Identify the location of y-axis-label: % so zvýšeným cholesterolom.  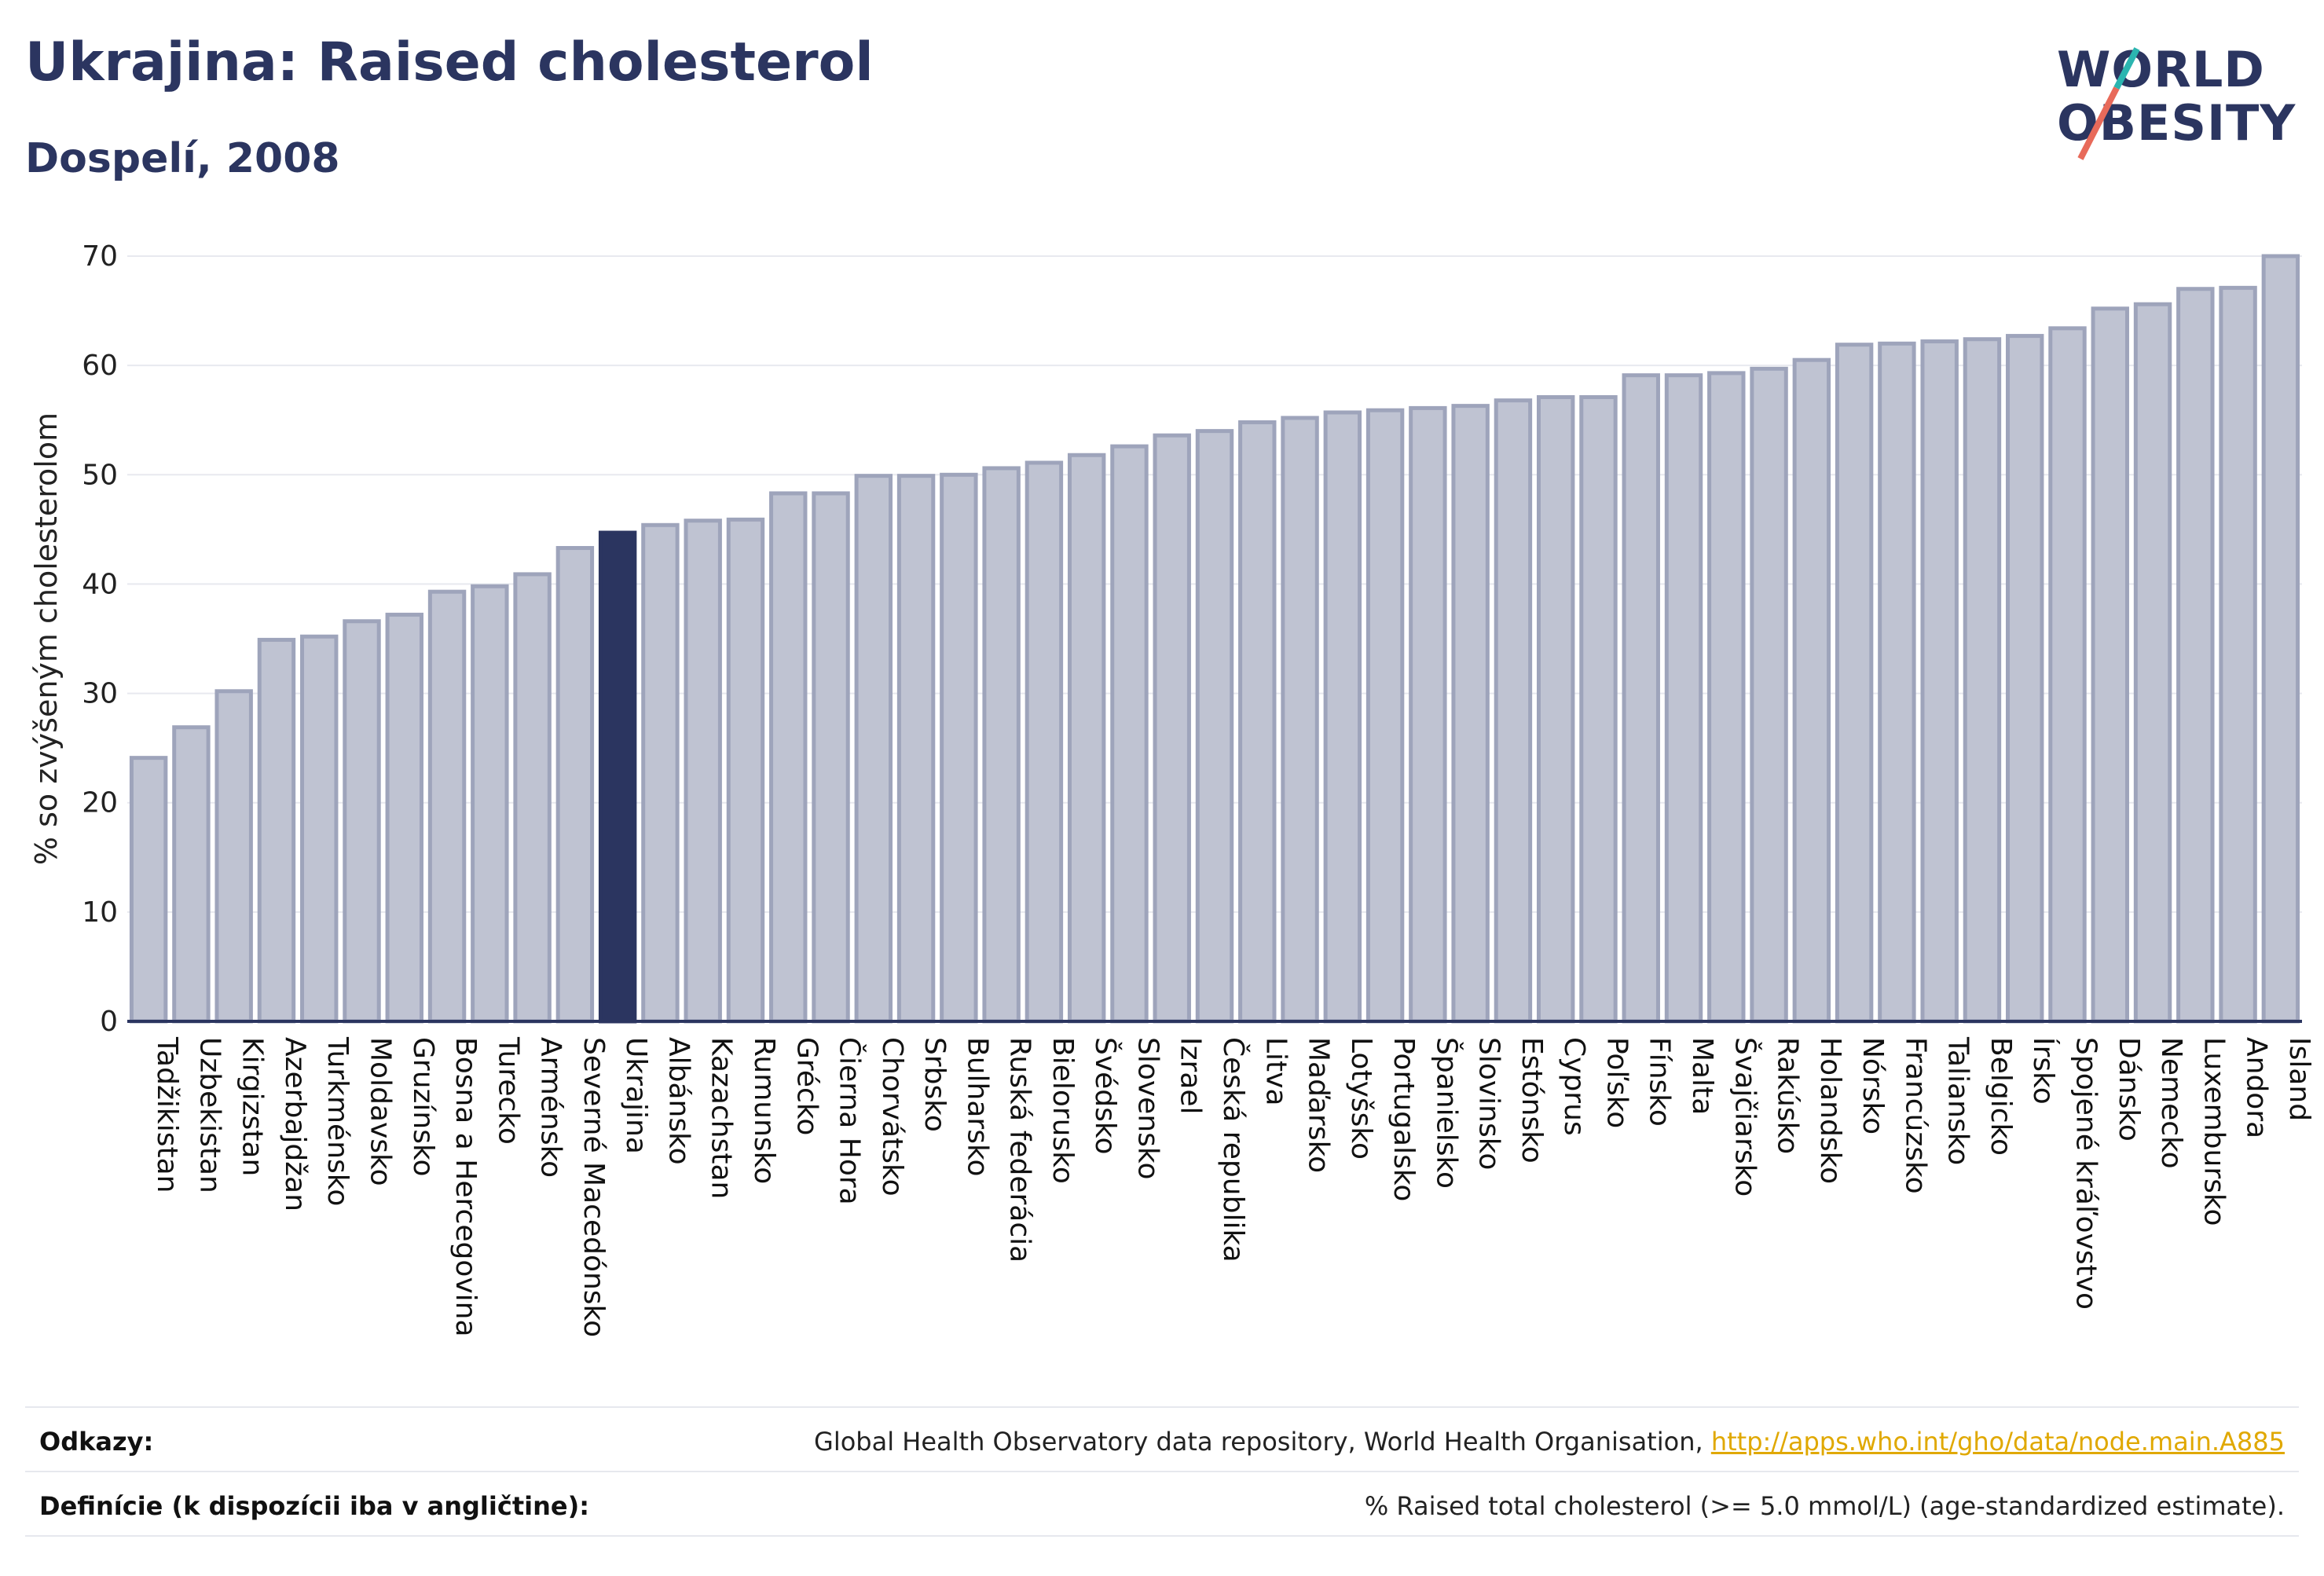
(46, 638).